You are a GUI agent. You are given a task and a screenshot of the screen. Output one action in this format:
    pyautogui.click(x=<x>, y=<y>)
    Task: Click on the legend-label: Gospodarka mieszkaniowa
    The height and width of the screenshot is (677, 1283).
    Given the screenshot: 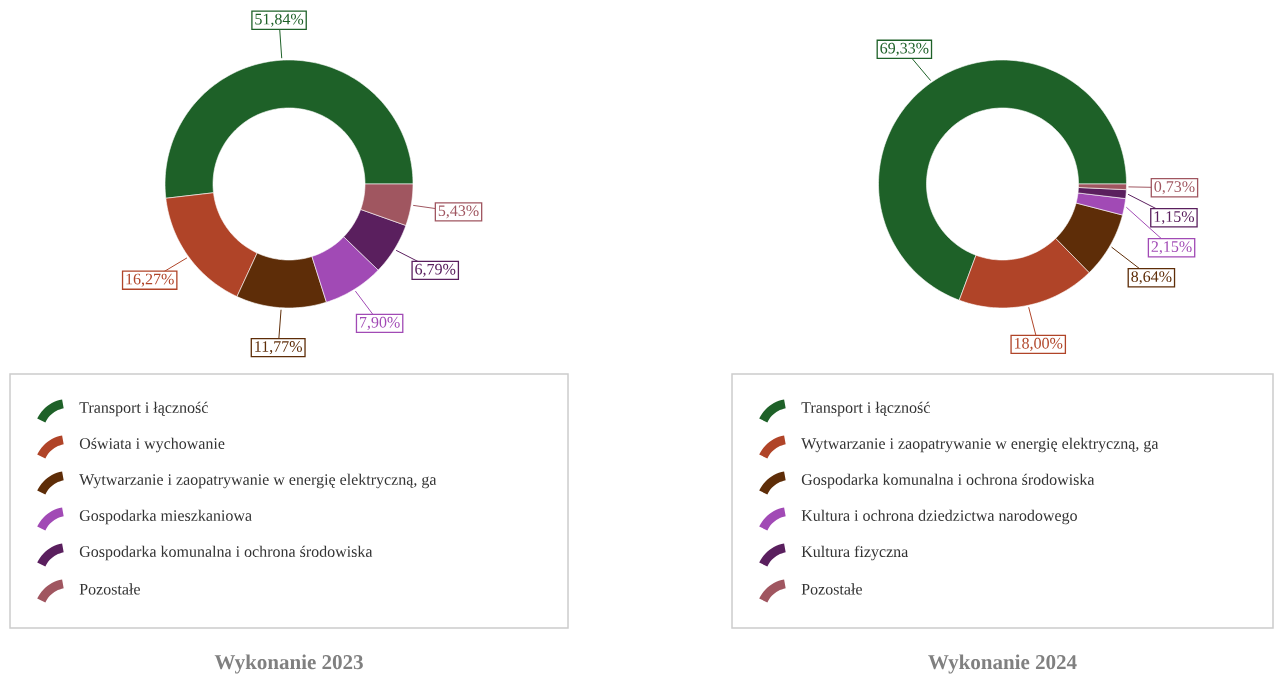 What is the action you would take?
    pyautogui.click(x=165, y=517)
    